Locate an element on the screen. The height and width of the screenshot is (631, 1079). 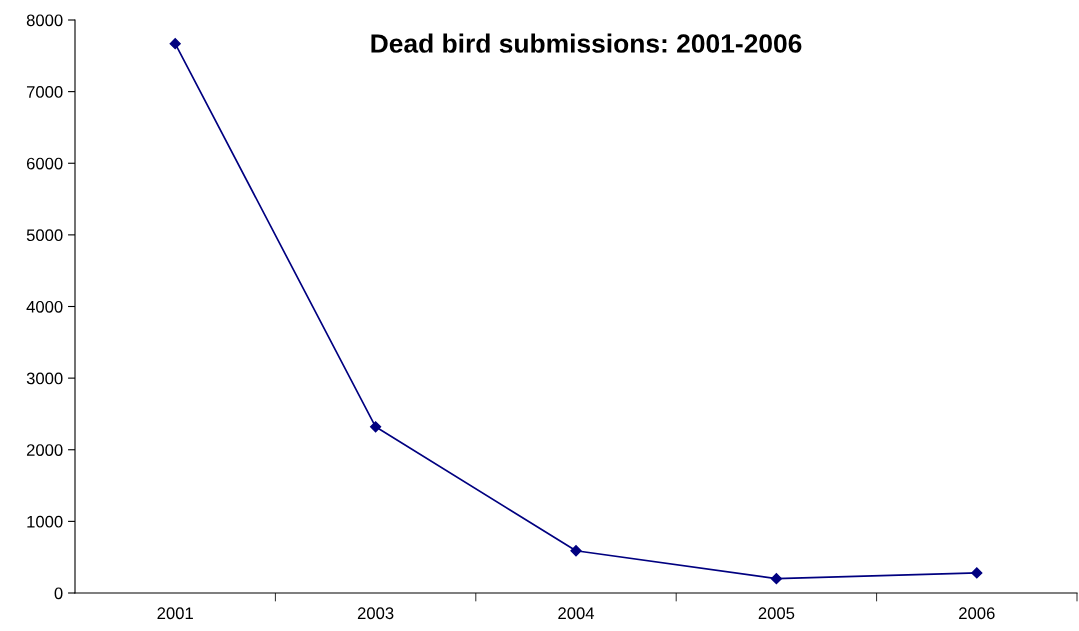
x-tick-label: 2003 is located at coordinates (375, 613).